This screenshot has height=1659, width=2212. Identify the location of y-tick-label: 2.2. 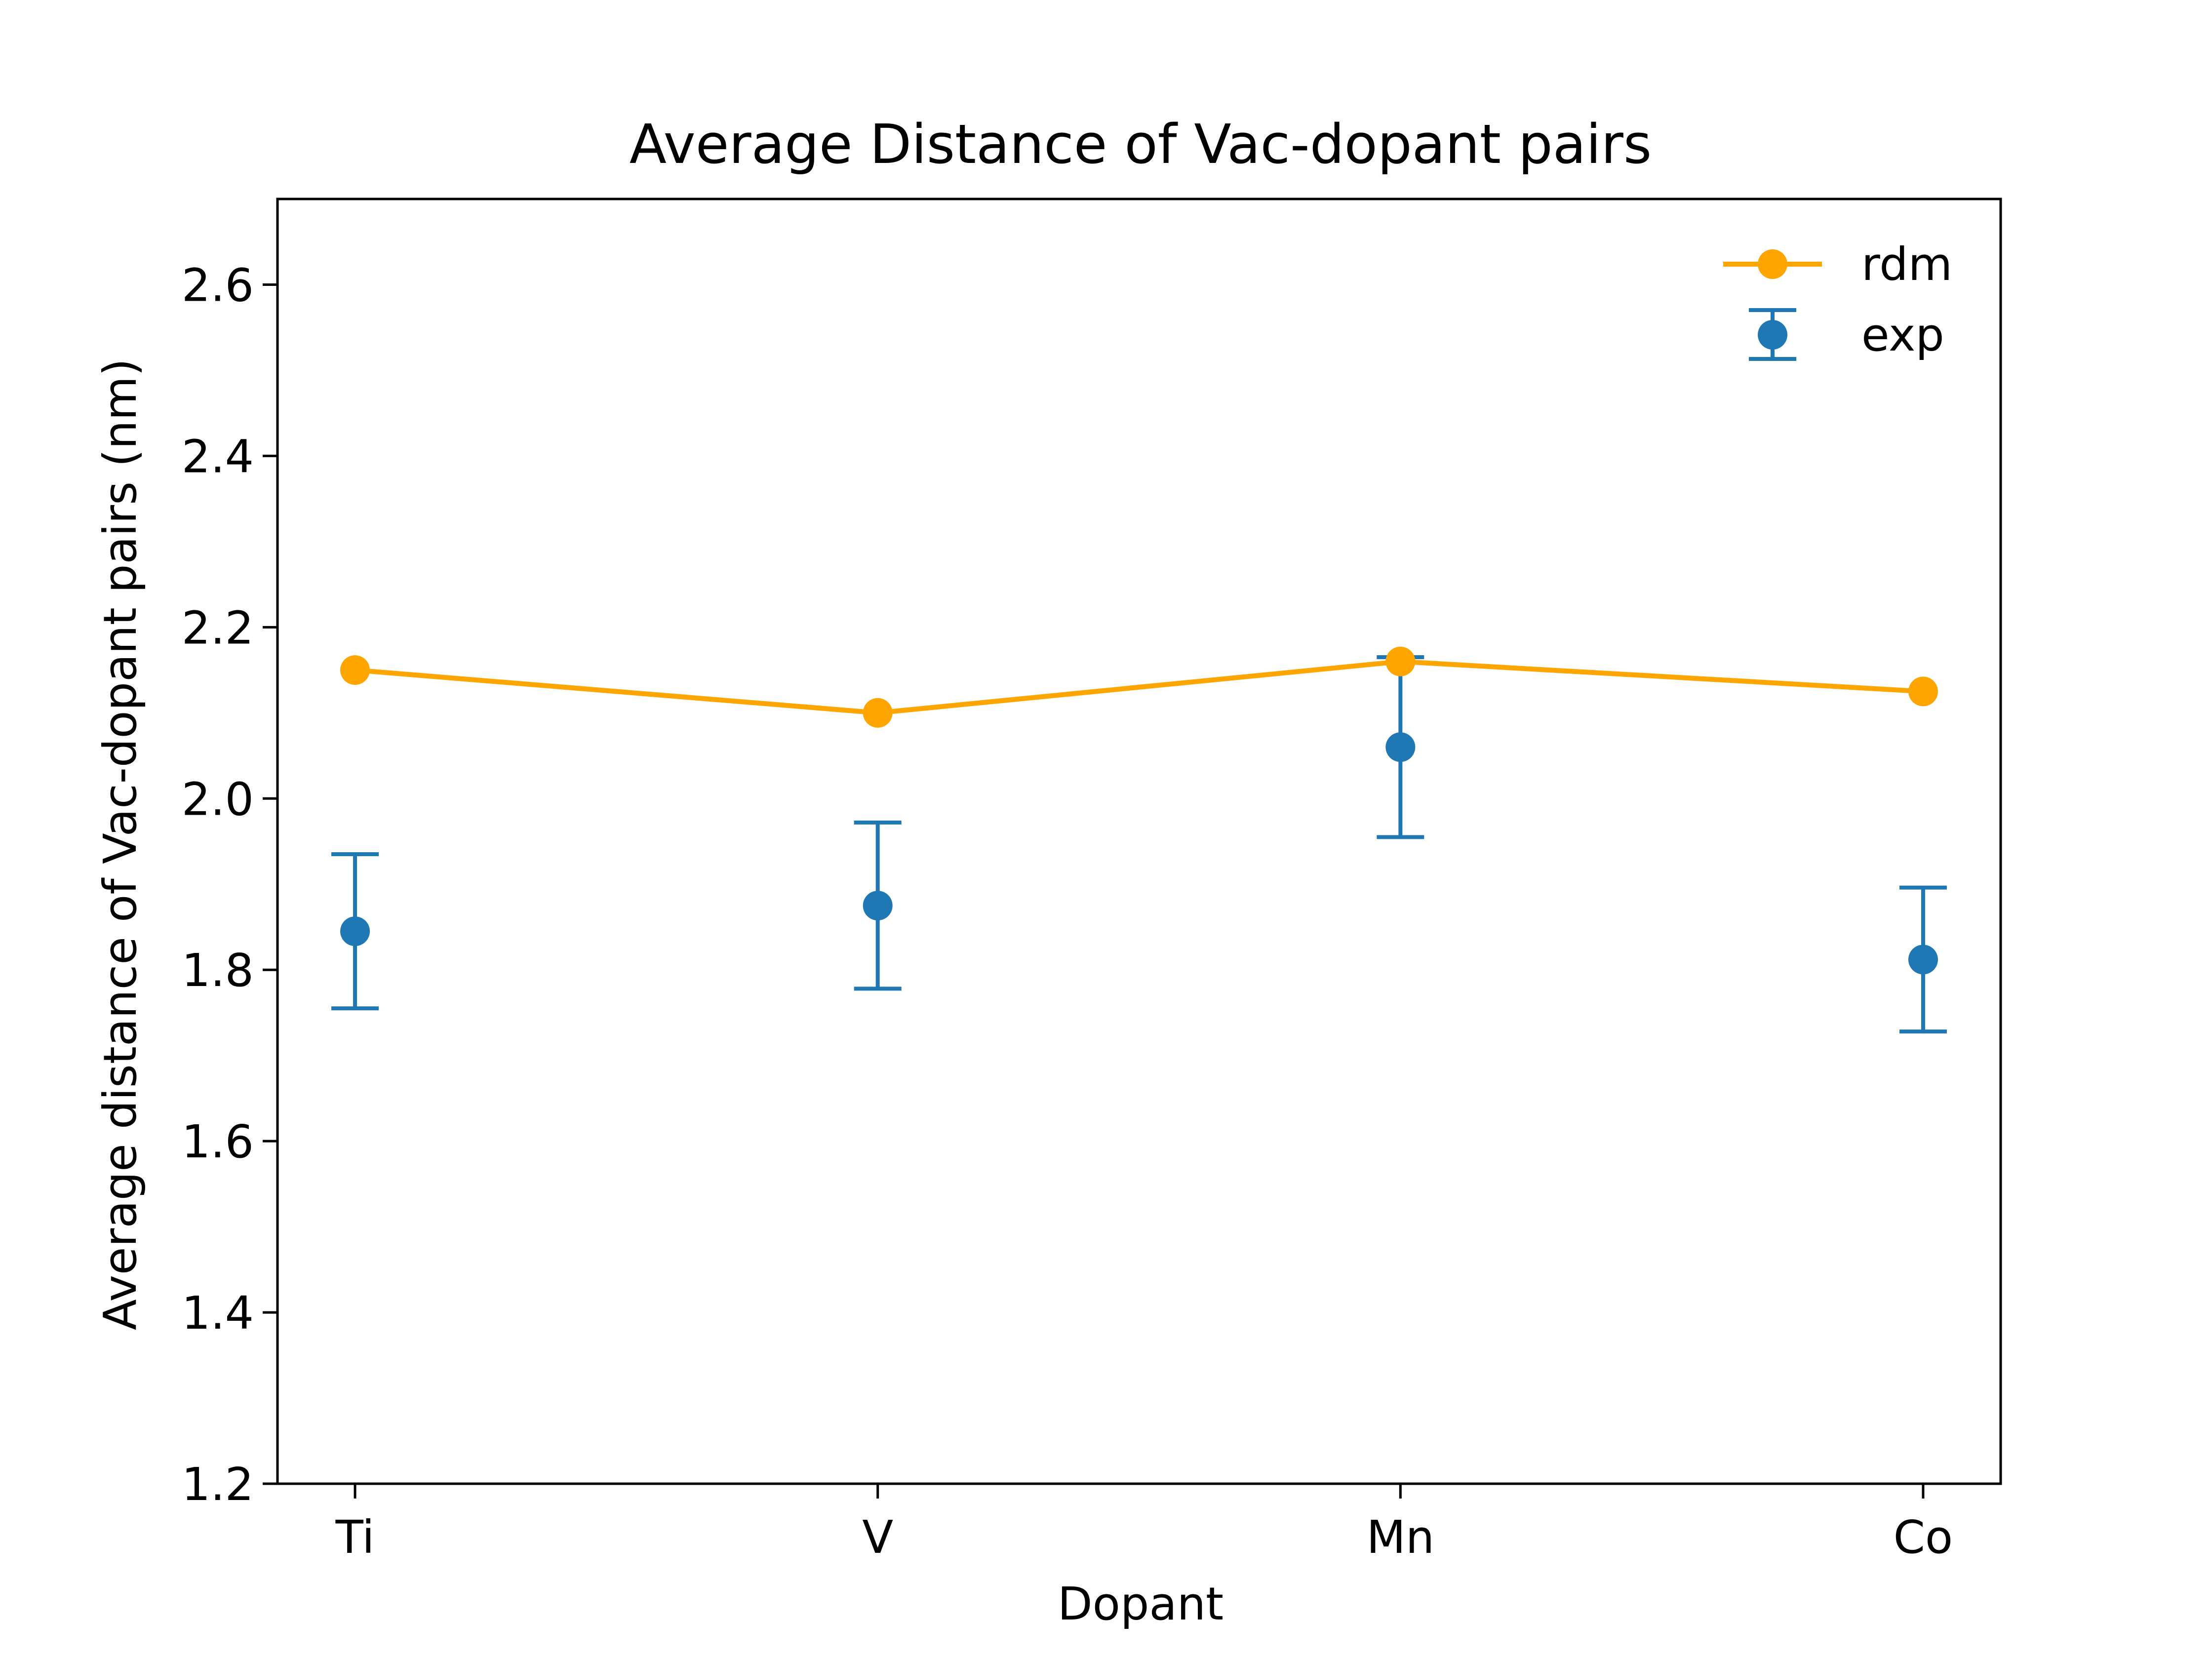
(218, 627).